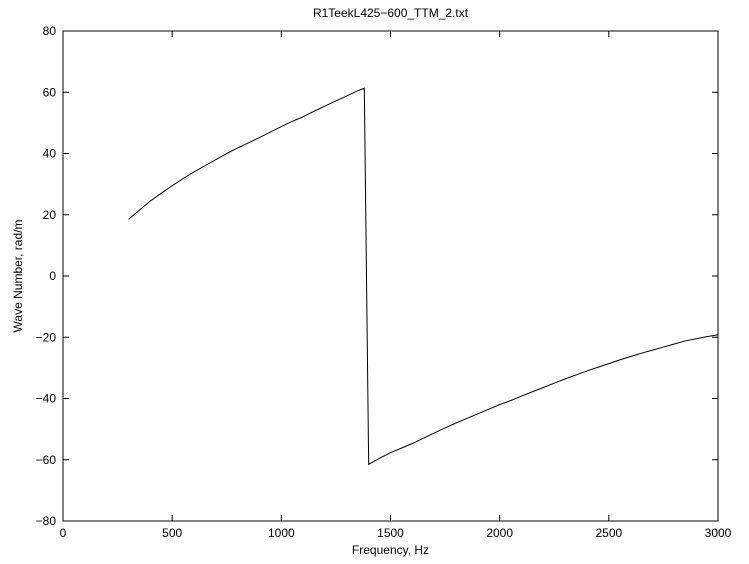  I want to click on y-tick-label: 20, so click(50, 215).